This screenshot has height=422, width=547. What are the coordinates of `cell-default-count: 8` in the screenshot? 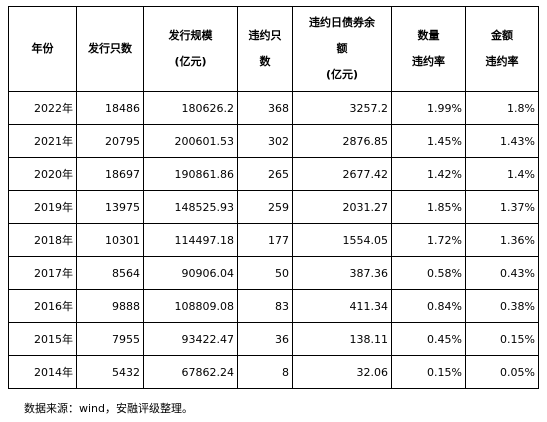 It's located at (265, 372).